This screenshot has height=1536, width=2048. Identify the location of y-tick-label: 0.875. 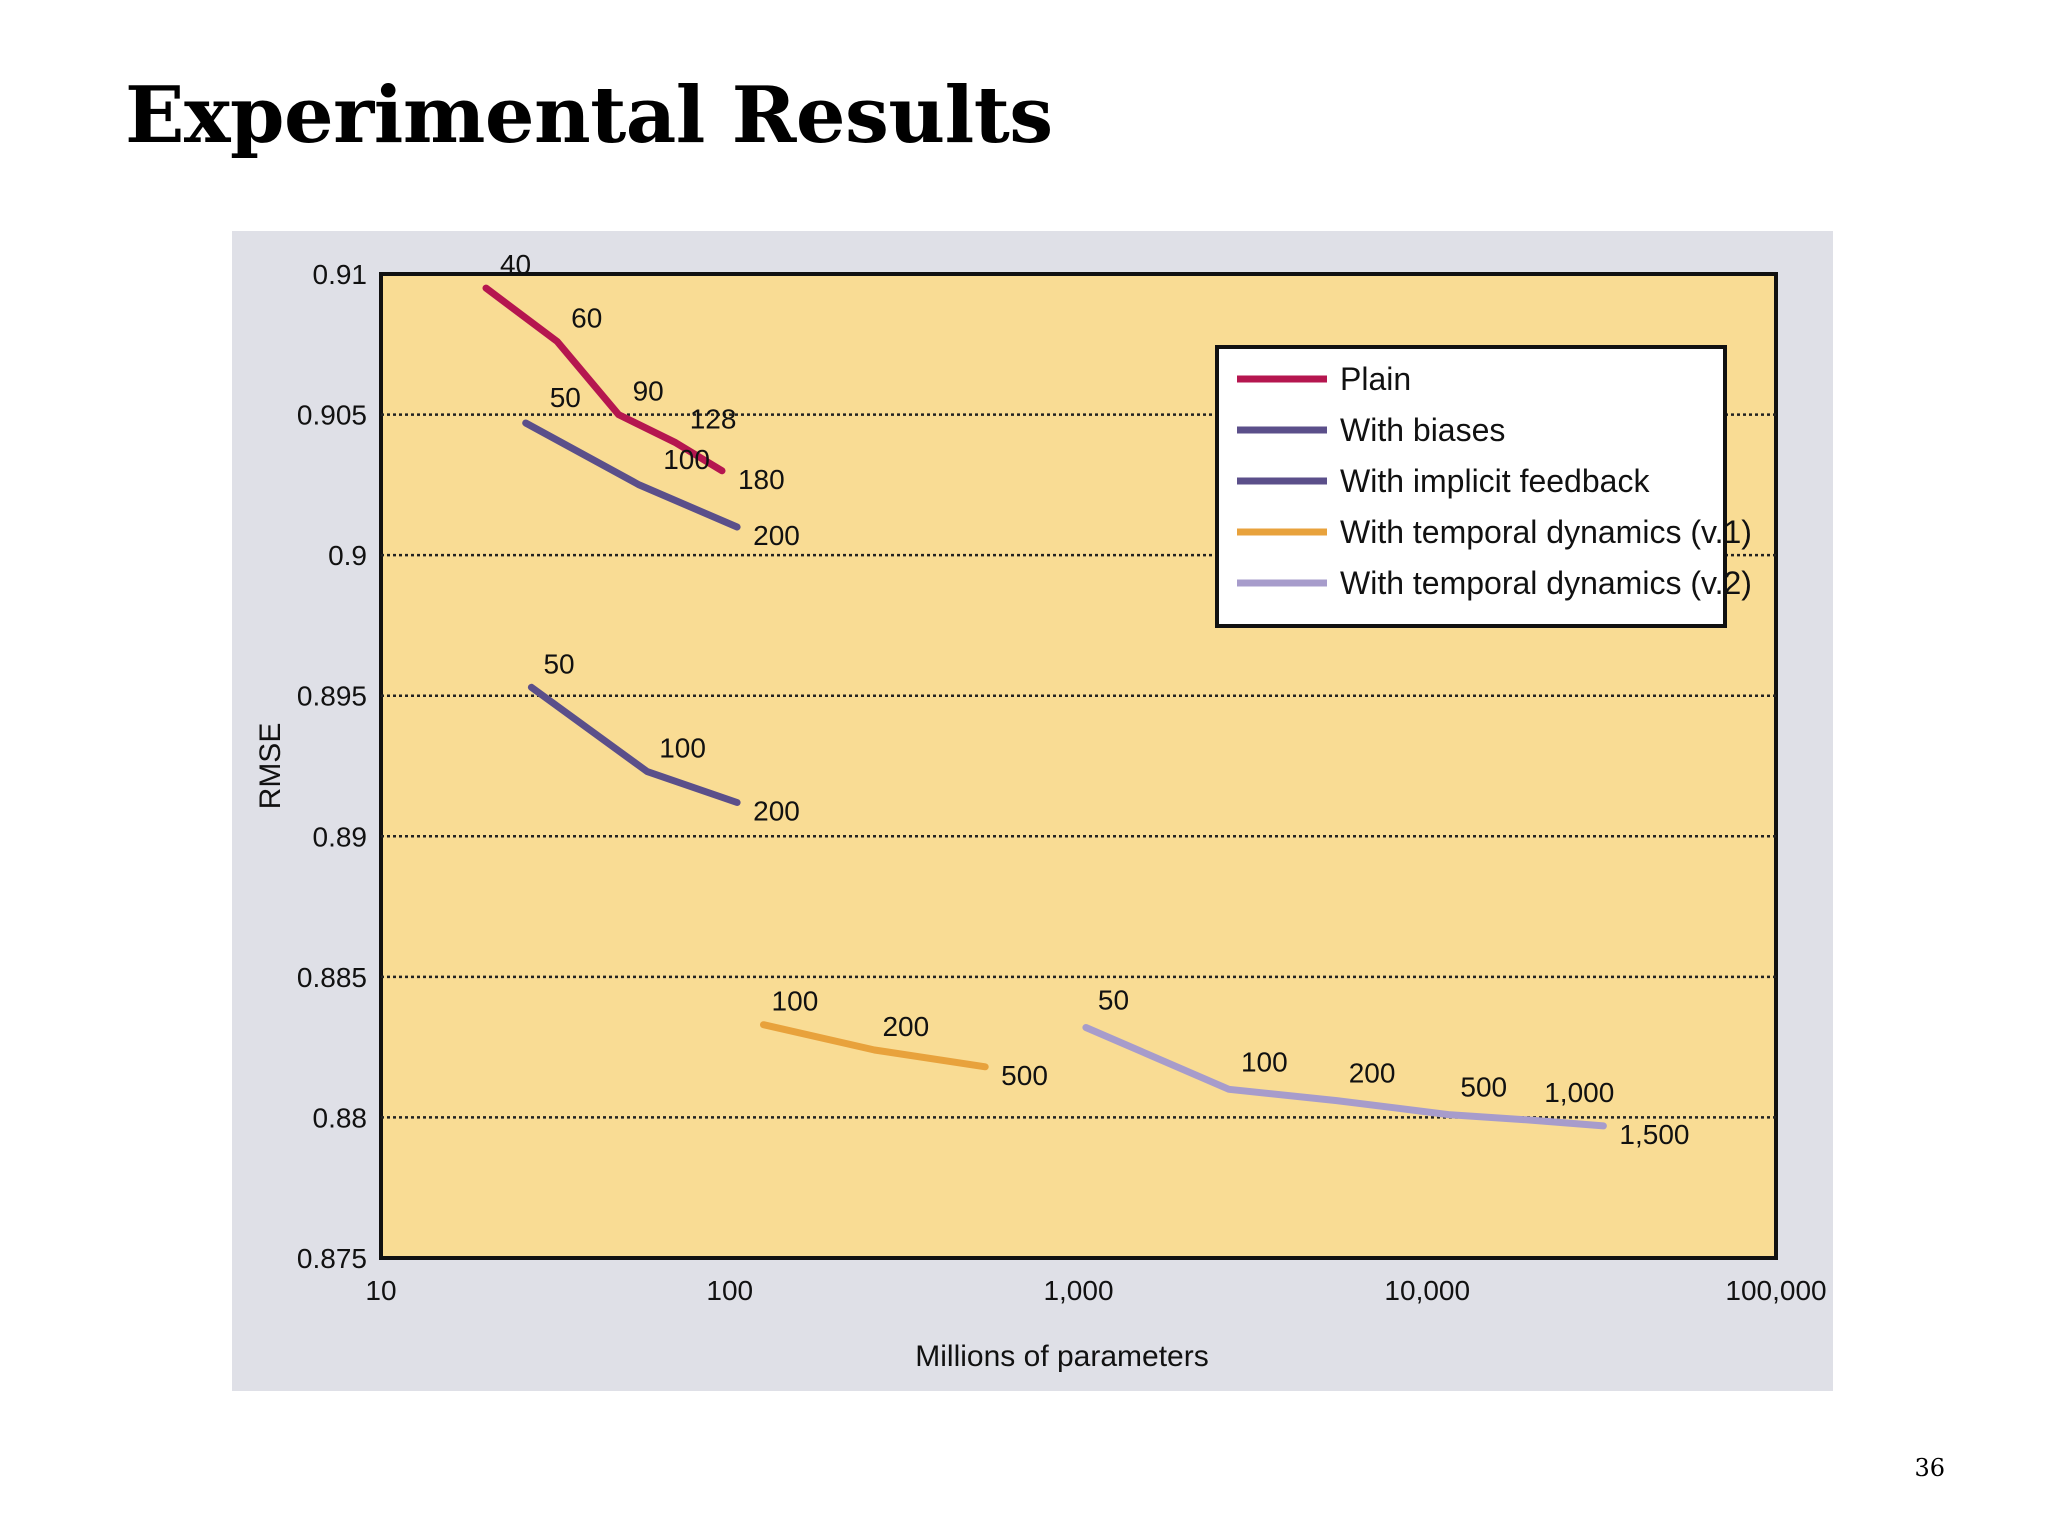
(332, 1258).